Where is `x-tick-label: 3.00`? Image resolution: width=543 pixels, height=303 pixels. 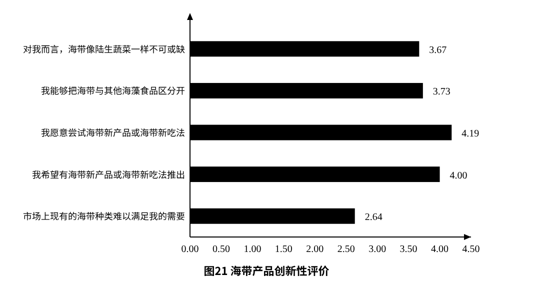 x-tick-label: 3.00 is located at coordinates (377, 249).